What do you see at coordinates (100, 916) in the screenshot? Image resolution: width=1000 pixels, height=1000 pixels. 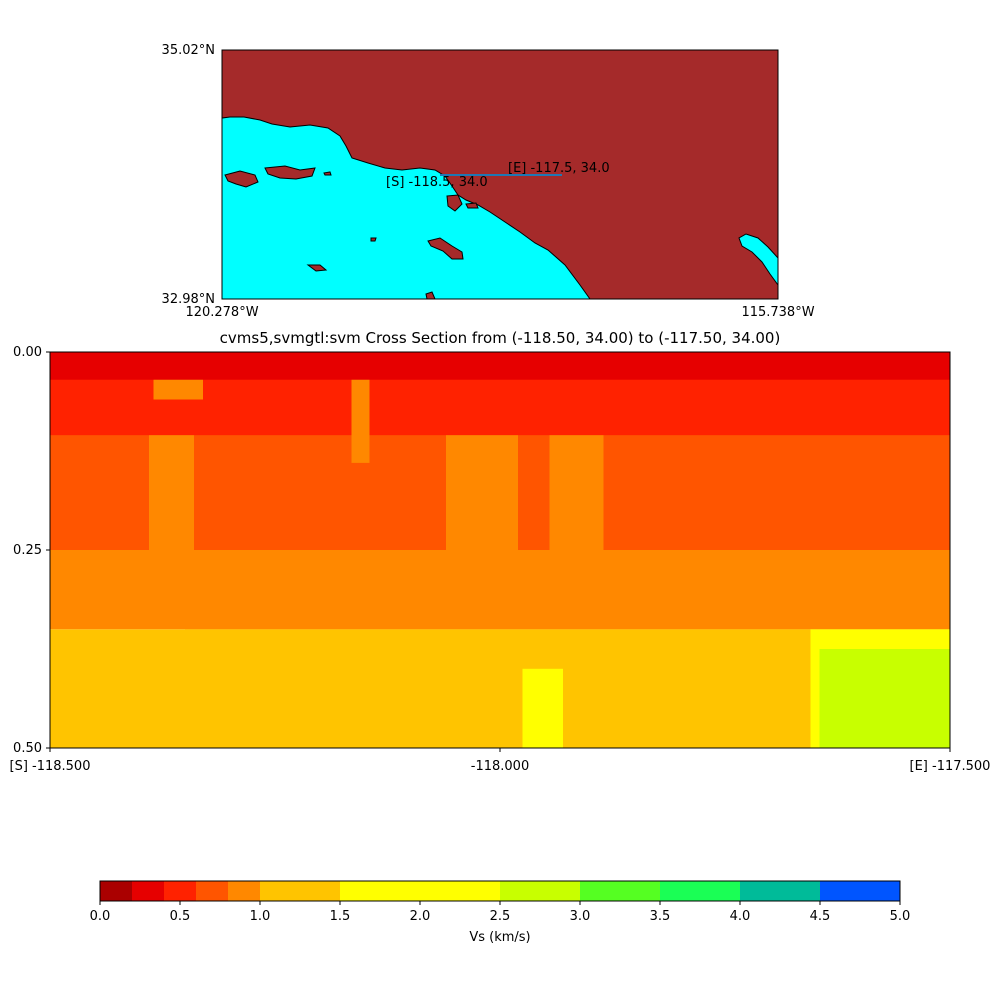 I see `colorbar-tick-label-0: 0.0` at bounding box center [100, 916].